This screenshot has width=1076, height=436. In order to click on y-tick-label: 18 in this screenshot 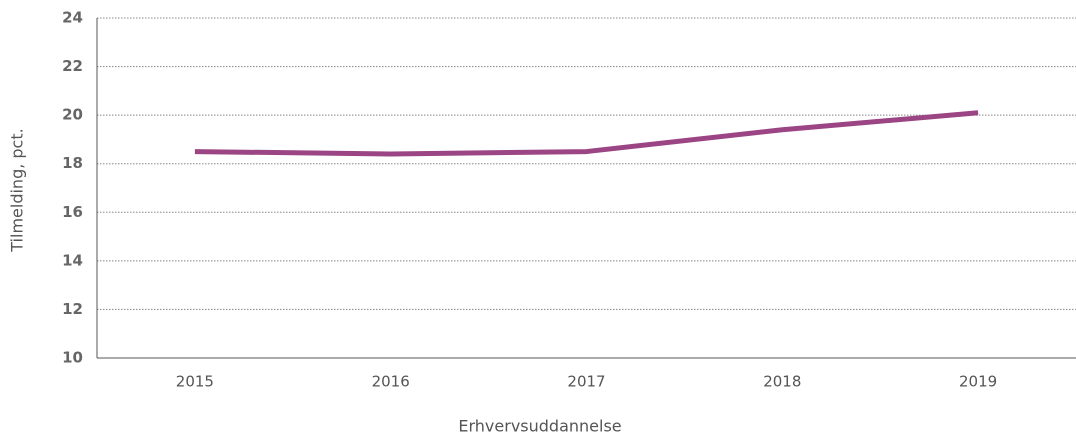, I will do `click(72, 163)`.